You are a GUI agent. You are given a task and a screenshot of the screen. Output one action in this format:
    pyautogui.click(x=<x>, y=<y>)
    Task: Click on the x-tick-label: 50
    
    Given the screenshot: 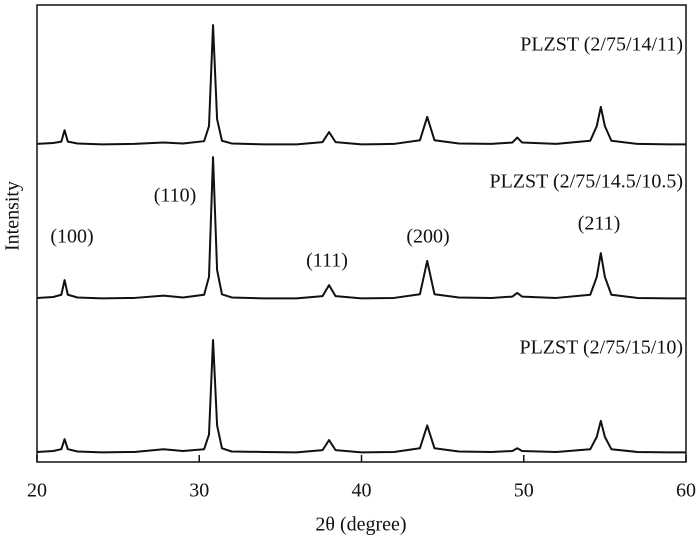 What is the action you would take?
    pyautogui.click(x=524, y=491)
    